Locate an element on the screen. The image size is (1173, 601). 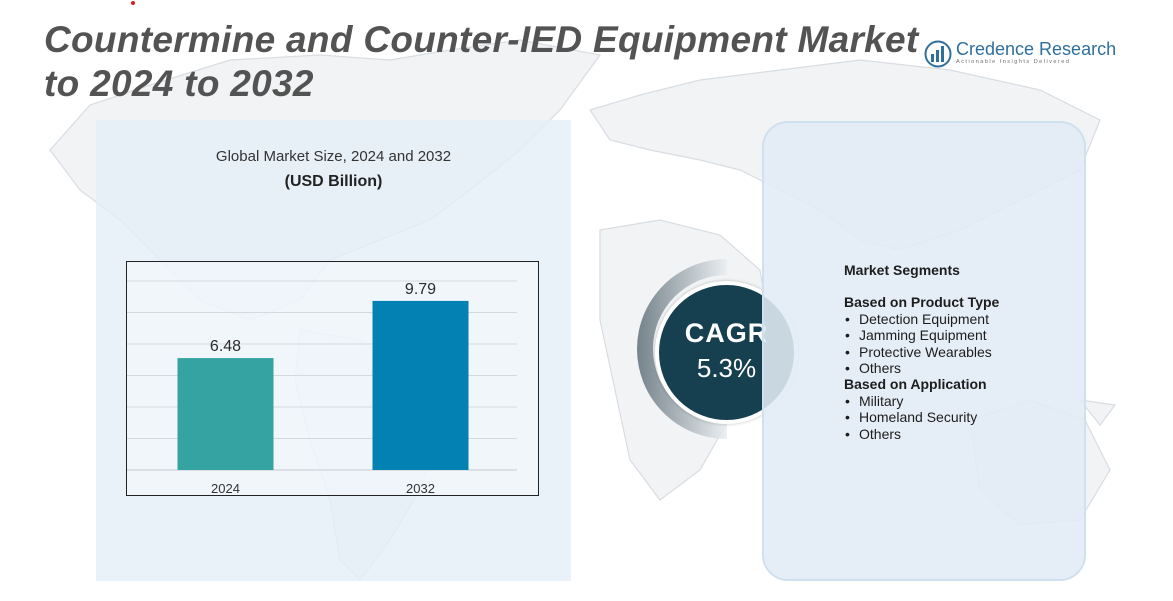
cagr-label: CAGR is located at coordinates (726, 333).